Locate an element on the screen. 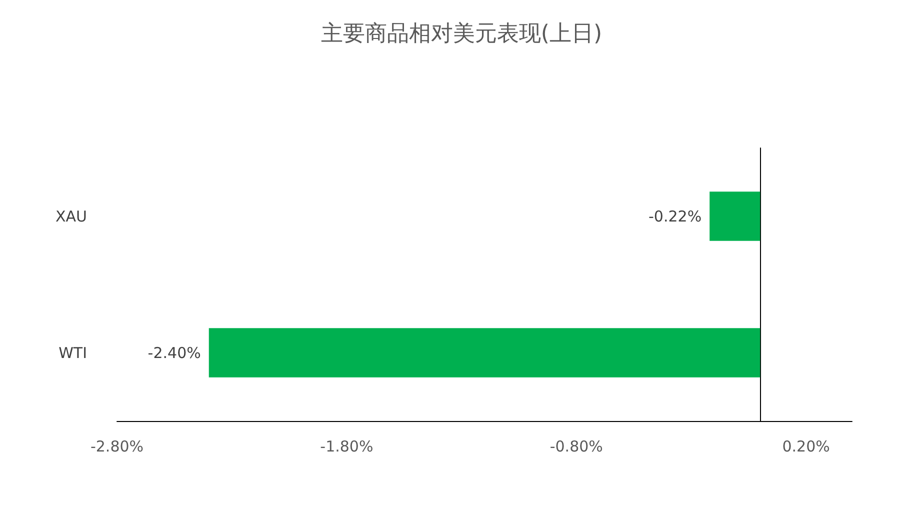 Image resolution: width=923 pixels, height=513 pixels. x-tick-label: 0.20% is located at coordinates (806, 447).